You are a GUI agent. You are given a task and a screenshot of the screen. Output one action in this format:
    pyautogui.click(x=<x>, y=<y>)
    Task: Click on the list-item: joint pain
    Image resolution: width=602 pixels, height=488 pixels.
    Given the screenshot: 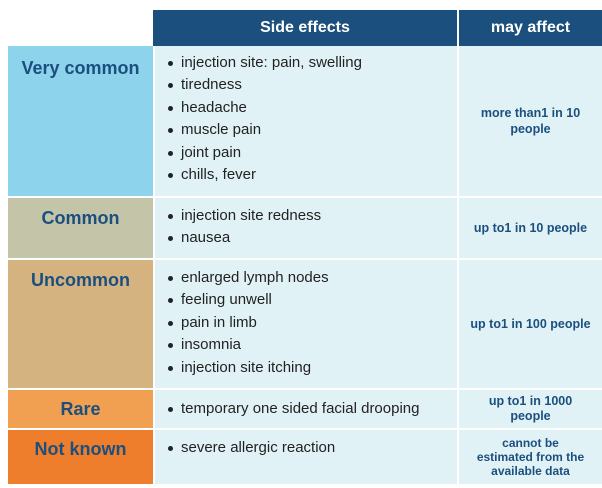 What is the action you would take?
    pyautogui.click(x=307, y=153)
    